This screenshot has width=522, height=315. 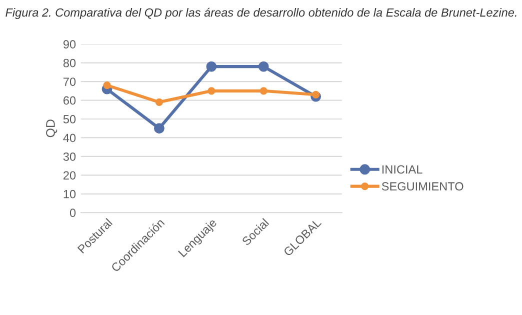 What do you see at coordinates (70, 175) in the screenshot?
I see `y-tick-label: 20` at bounding box center [70, 175].